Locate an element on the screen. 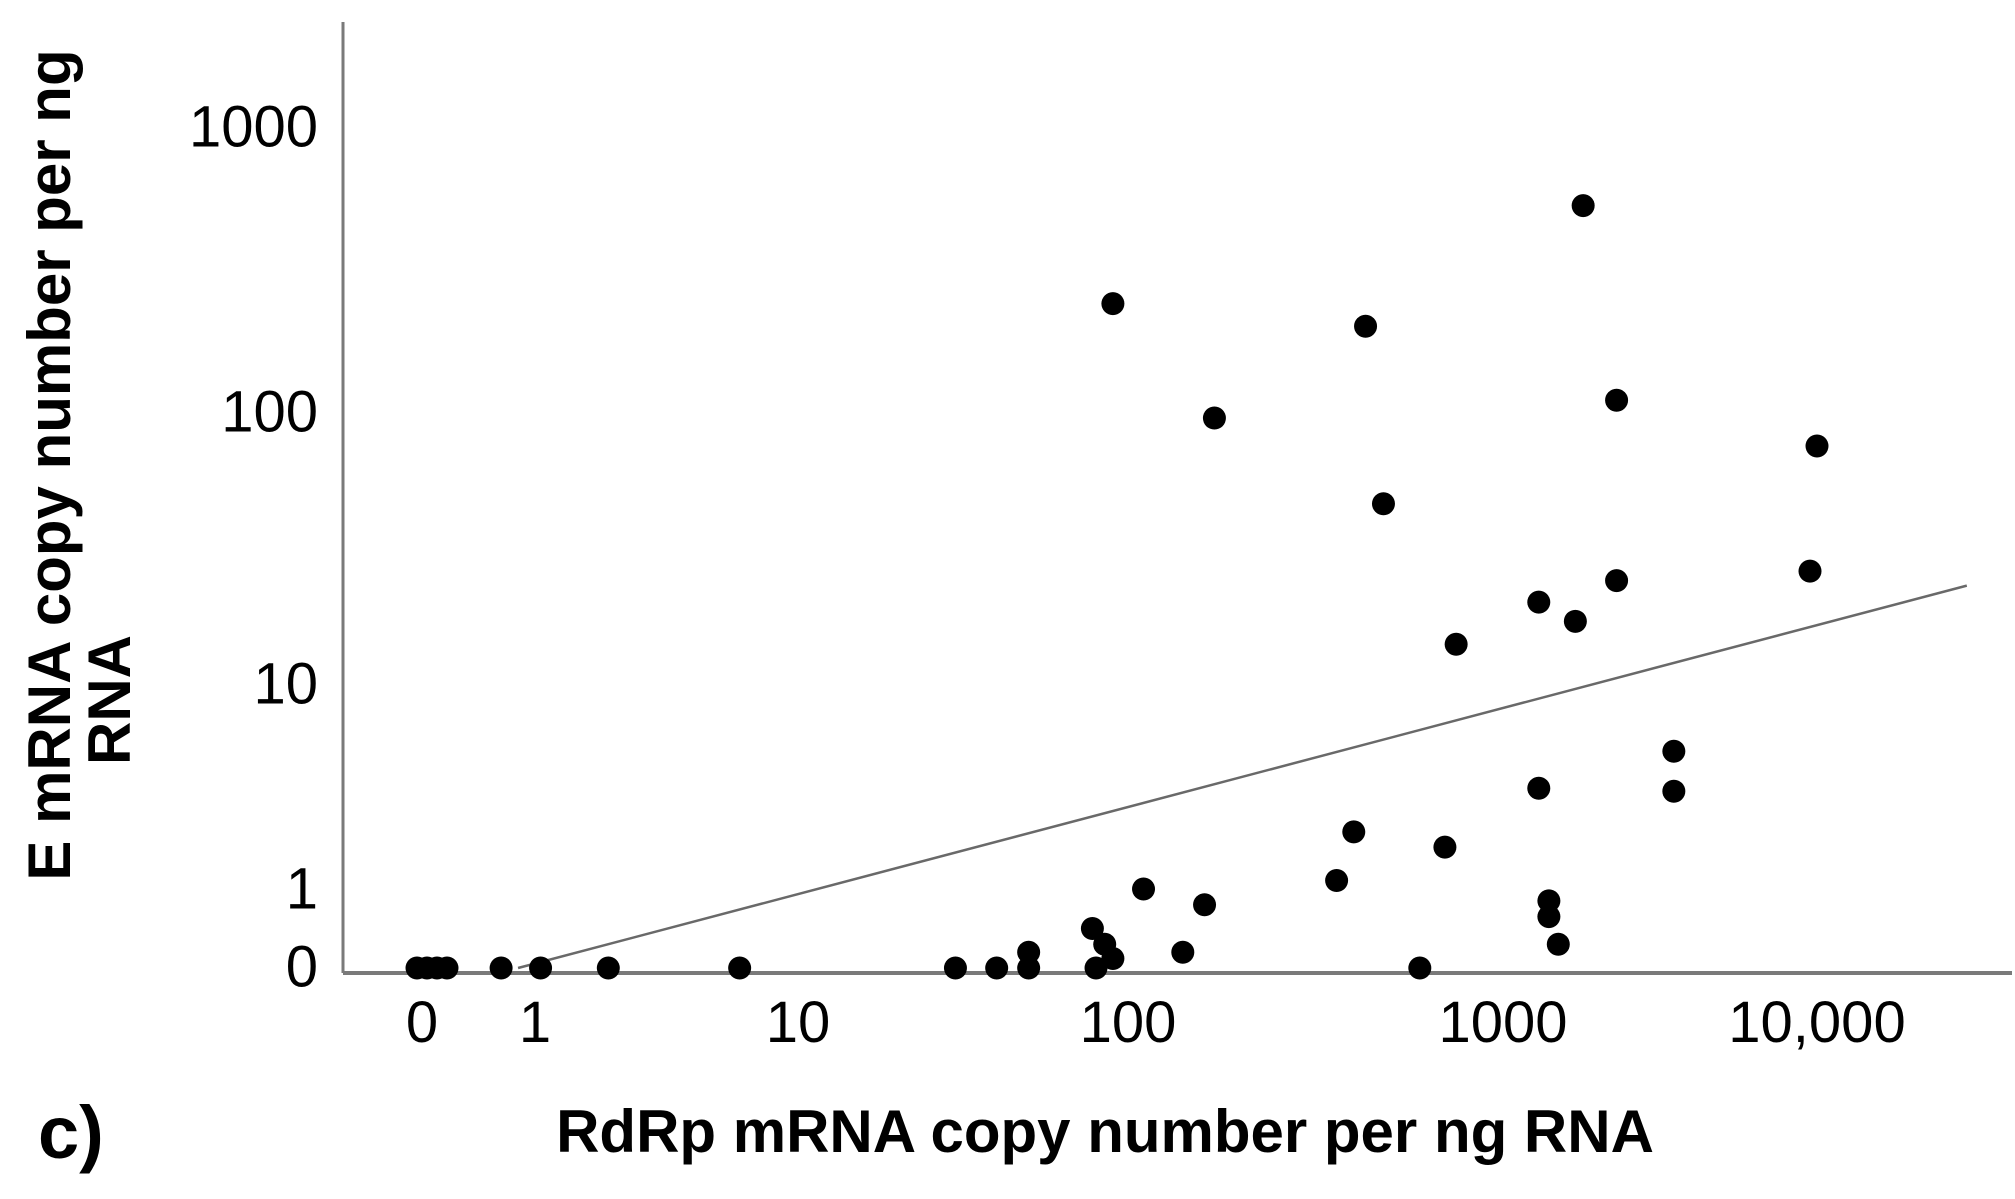  x-tick-label: 10 is located at coordinates (798, 1022).